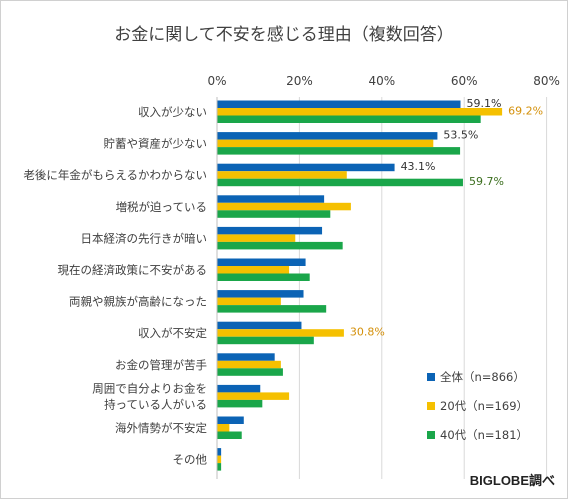  Describe the element at coordinates (216, 81) in the screenshot. I see `x-tick-label: 0%` at that location.